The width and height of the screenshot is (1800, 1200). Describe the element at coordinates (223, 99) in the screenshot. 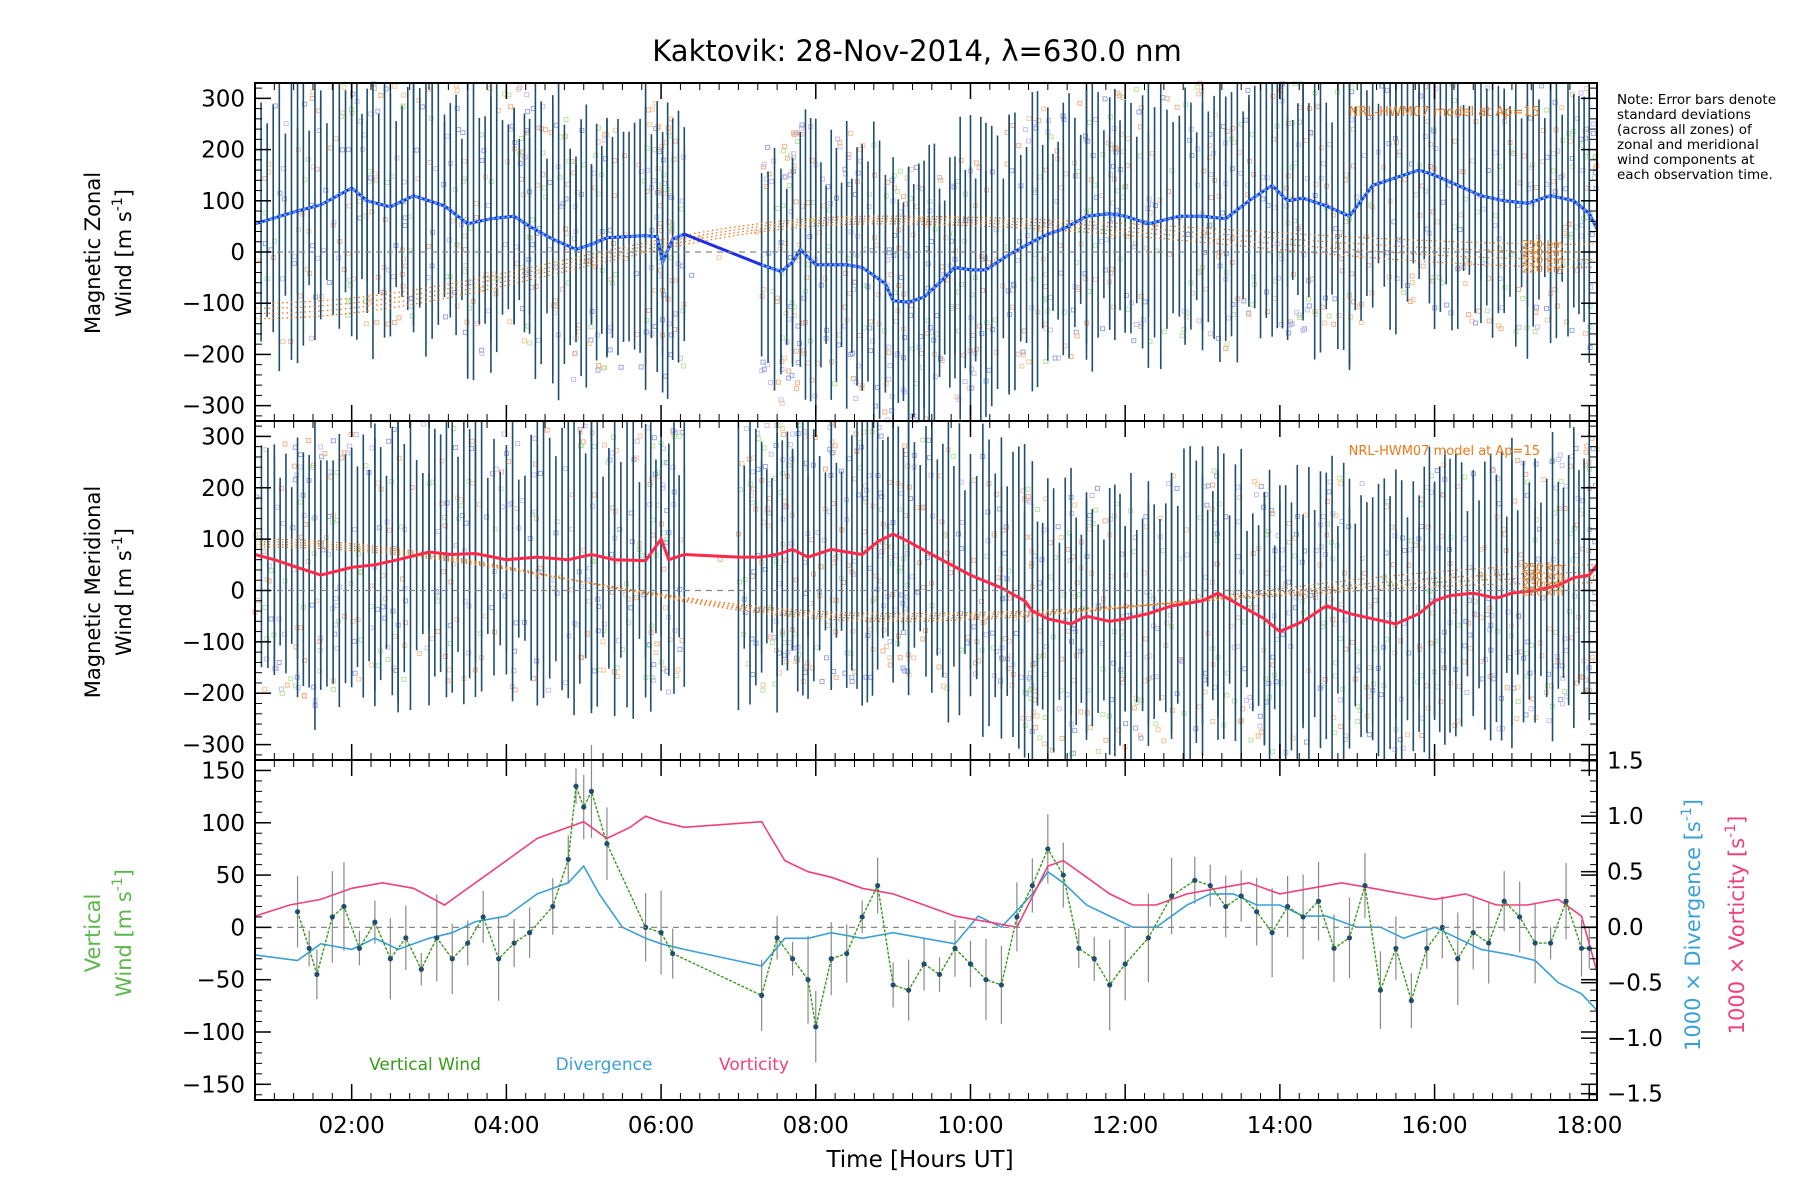

I see `y-tick-label: 300` at that location.